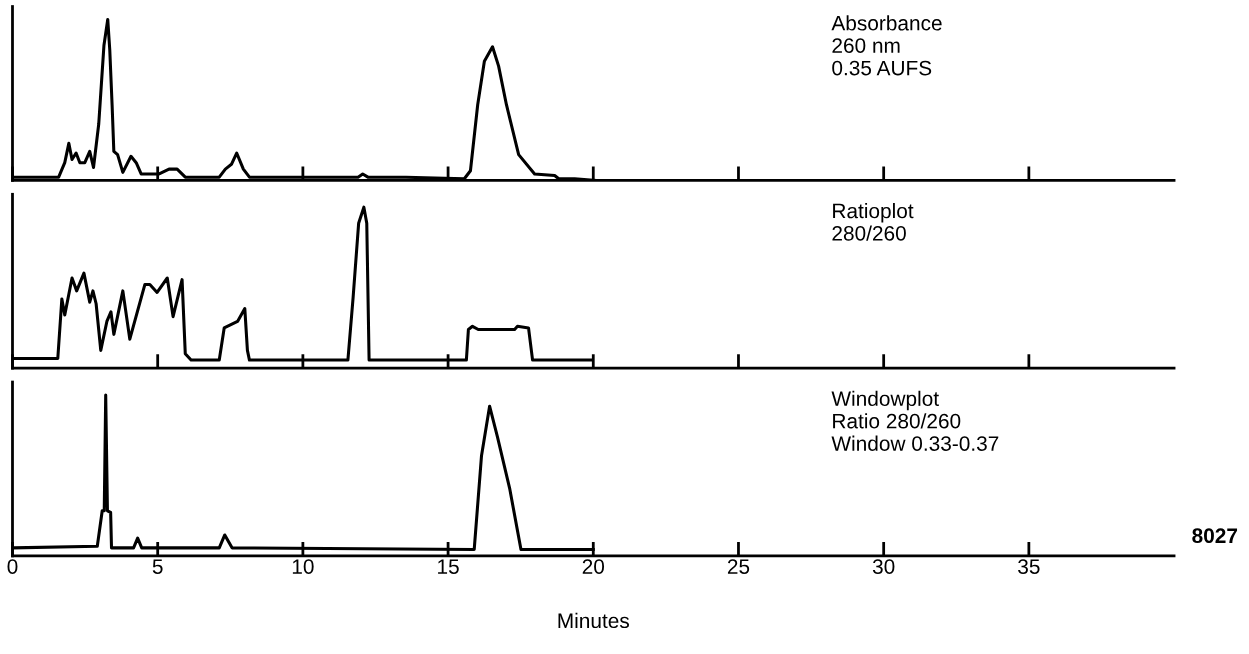 The image size is (1249, 654). Describe the element at coordinates (886, 45) in the screenshot. I see `annotation: Absorbance 260 nm 0.35 AUFS` at that location.